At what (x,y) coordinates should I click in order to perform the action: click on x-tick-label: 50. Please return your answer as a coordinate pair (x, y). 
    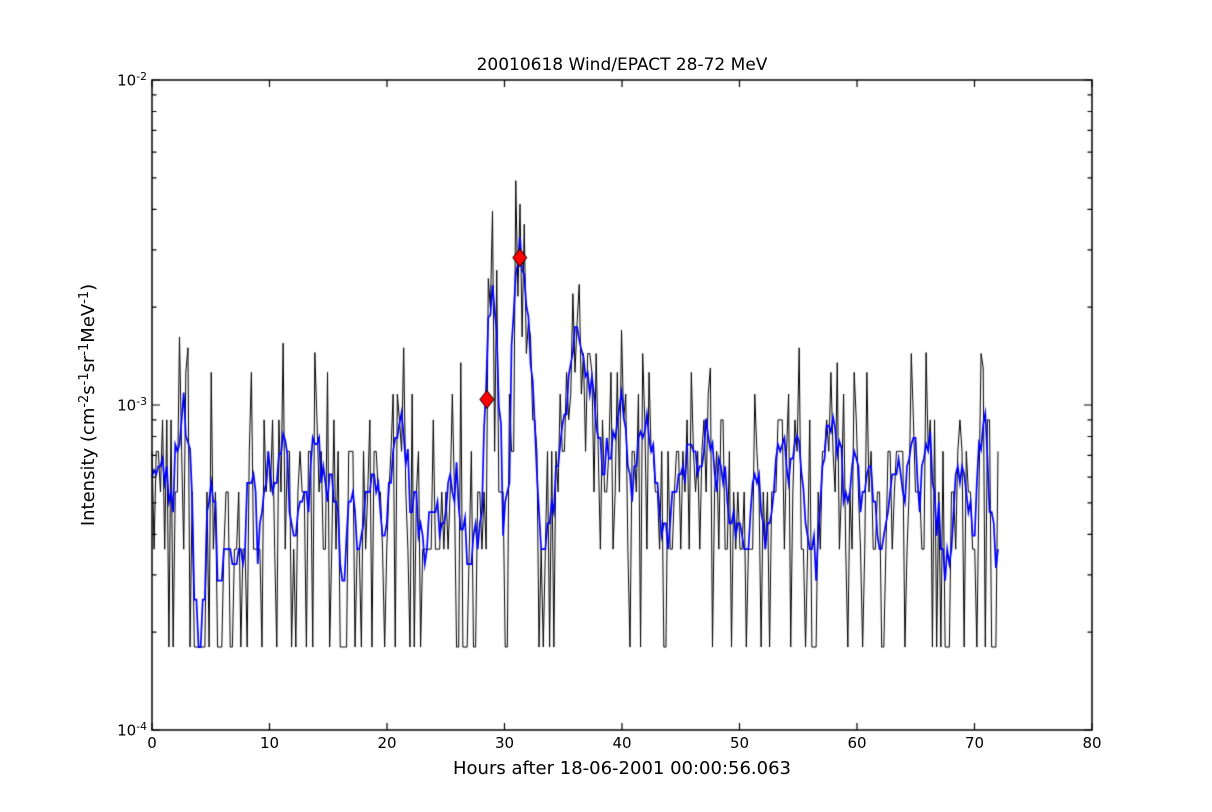
    Looking at the image, I should click on (739, 743).